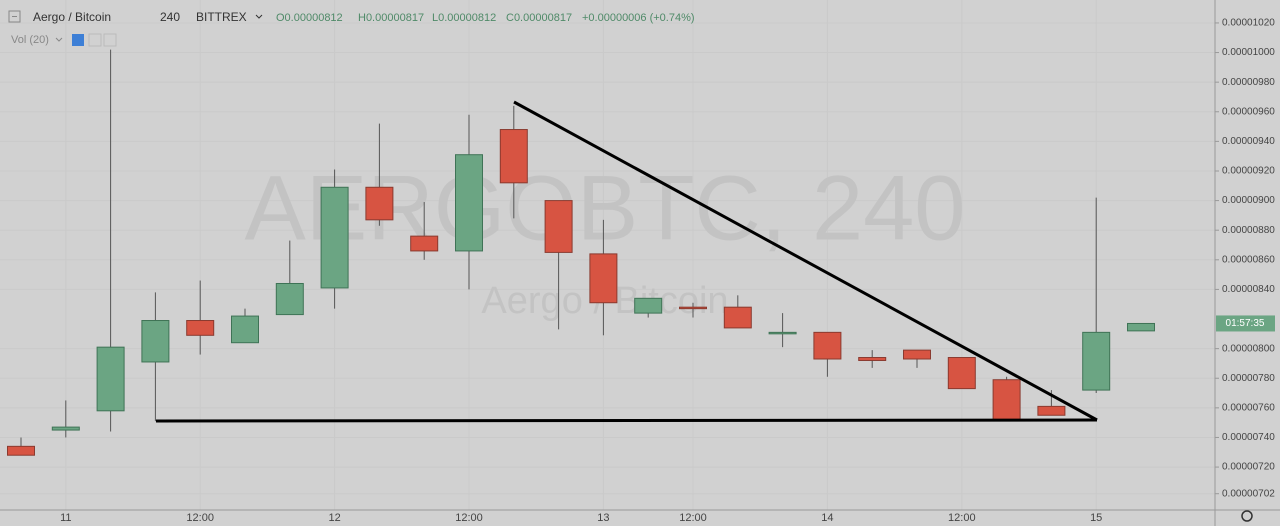  I want to click on x-tick-label: 14, so click(827, 518).